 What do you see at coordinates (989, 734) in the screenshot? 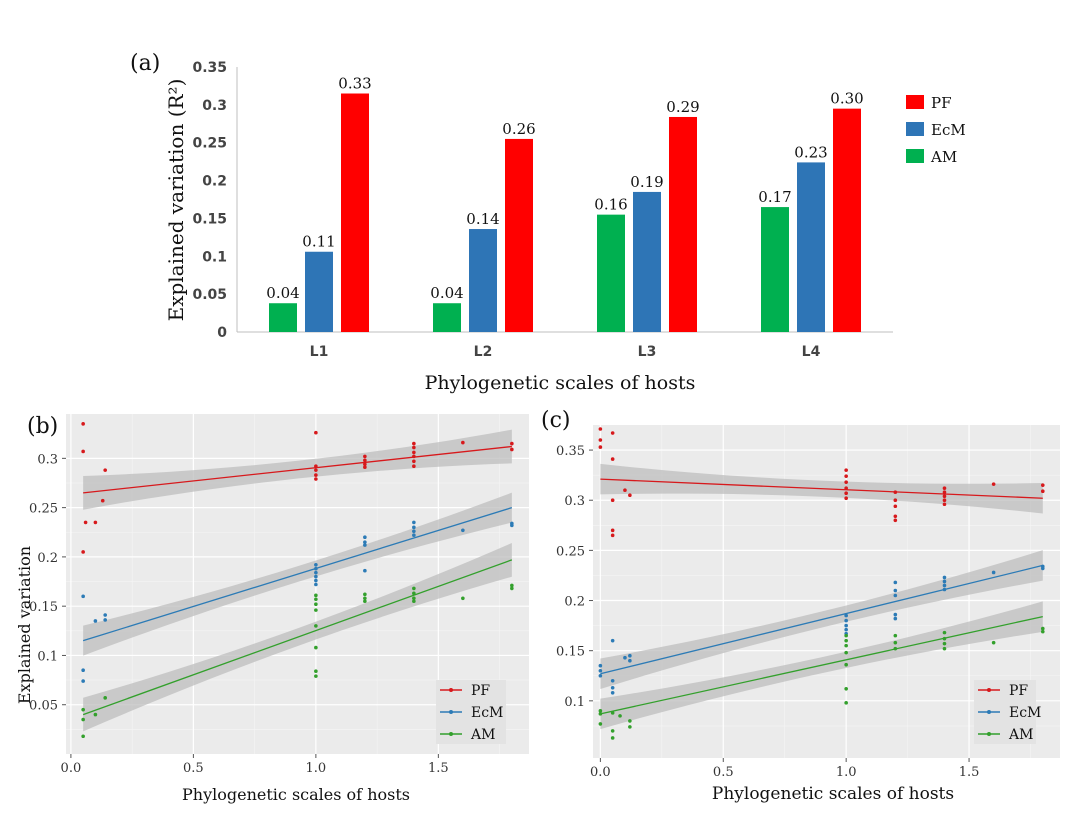
I see `legend-marker-am` at bounding box center [989, 734].